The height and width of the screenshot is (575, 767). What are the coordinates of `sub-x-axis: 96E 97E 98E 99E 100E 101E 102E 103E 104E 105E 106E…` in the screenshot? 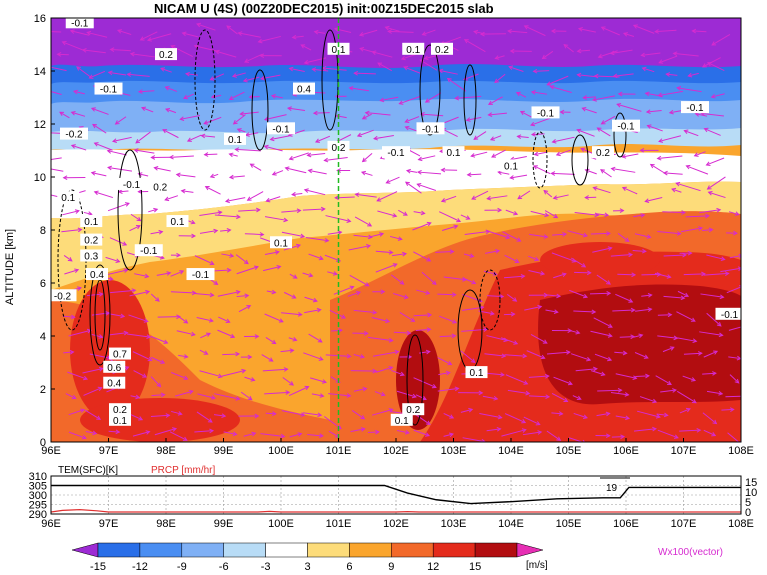 It's located at (397, 524).